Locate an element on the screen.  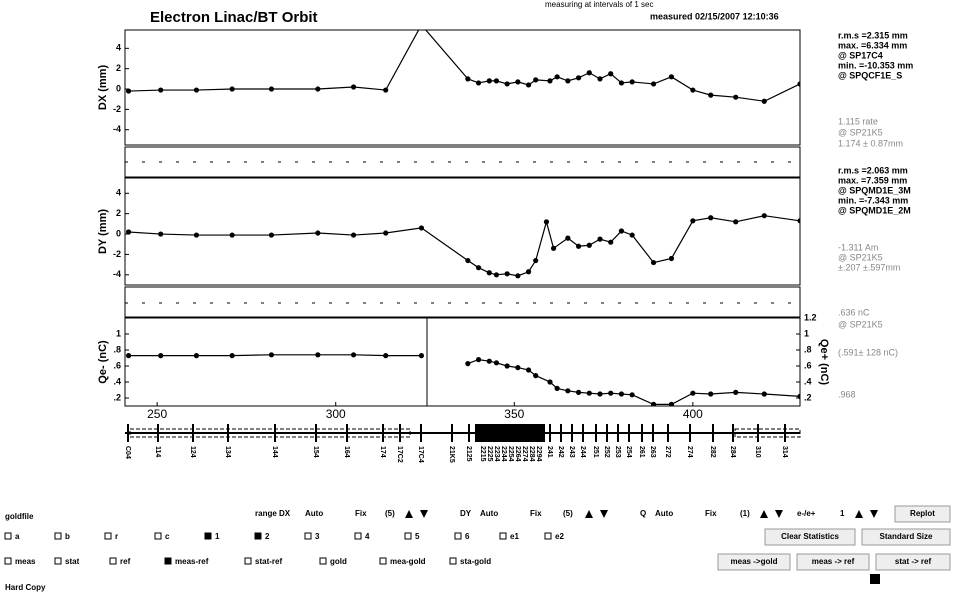
checkbox-label: 1 is located at coordinates (217, 536).